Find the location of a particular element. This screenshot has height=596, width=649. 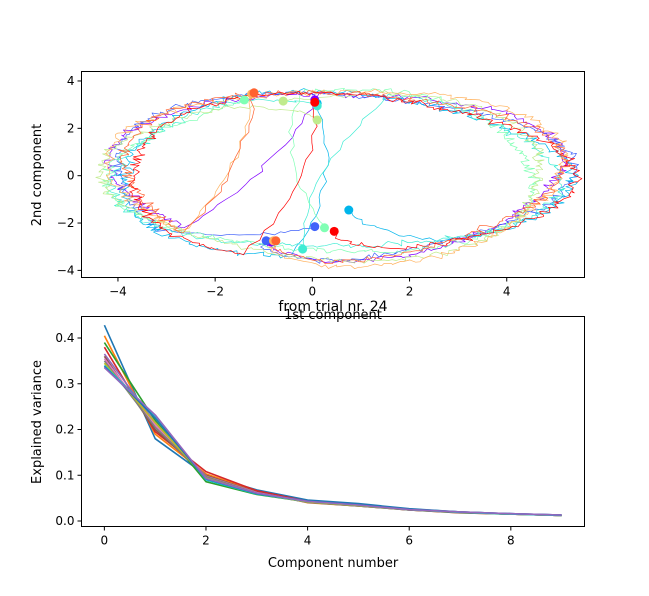

trajectory-endpoints is located at coordinates (296, 171).